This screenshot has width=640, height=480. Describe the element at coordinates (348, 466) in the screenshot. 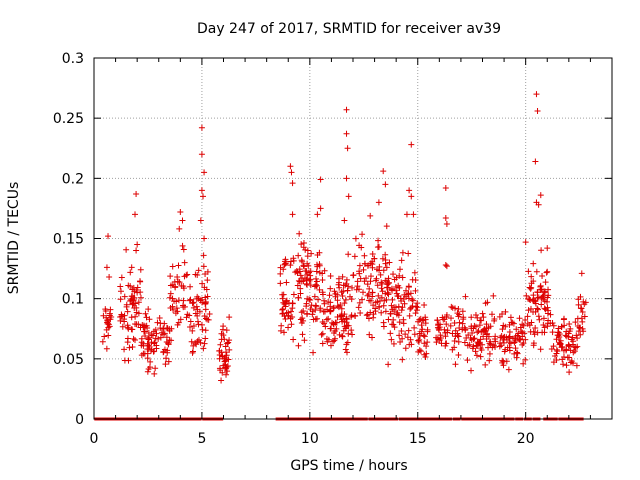

I see `x-axis-label: GPS time / hours` at that location.